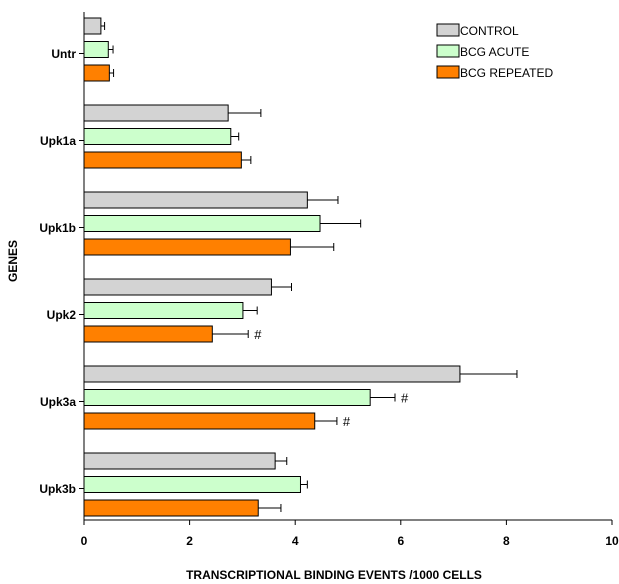 The height and width of the screenshot is (584, 619). Describe the element at coordinates (295, 541) in the screenshot. I see `x-tick-label: 4` at that location.